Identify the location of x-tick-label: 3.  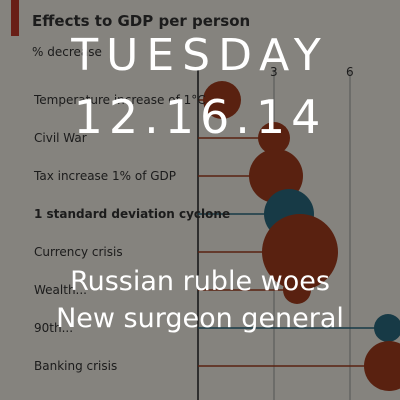
(274, 72).